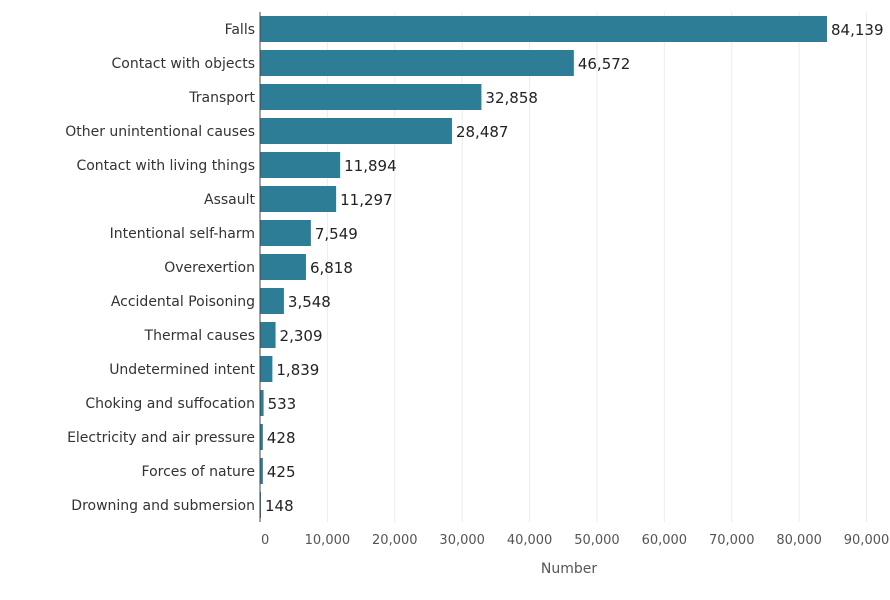  What do you see at coordinates (183, 64) in the screenshot?
I see `category-label: Contact with objects` at bounding box center [183, 64].